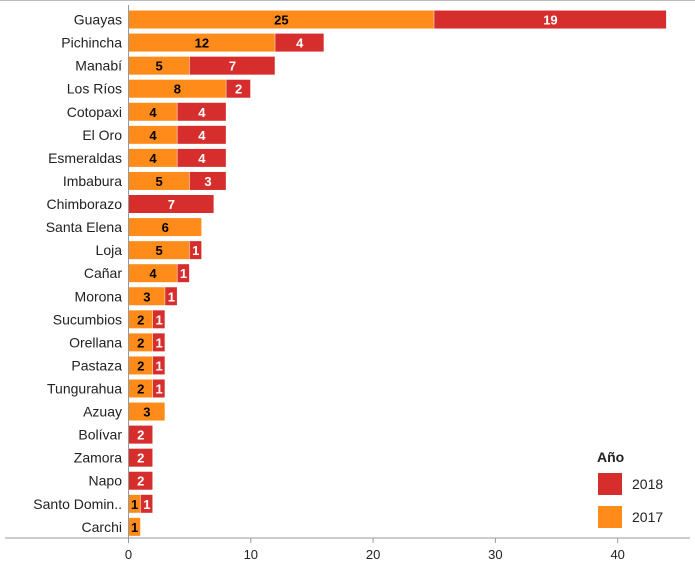 The height and width of the screenshot is (571, 695). Describe the element at coordinates (85, 158) in the screenshot. I see `category-label: Esmeraldas` at that location.